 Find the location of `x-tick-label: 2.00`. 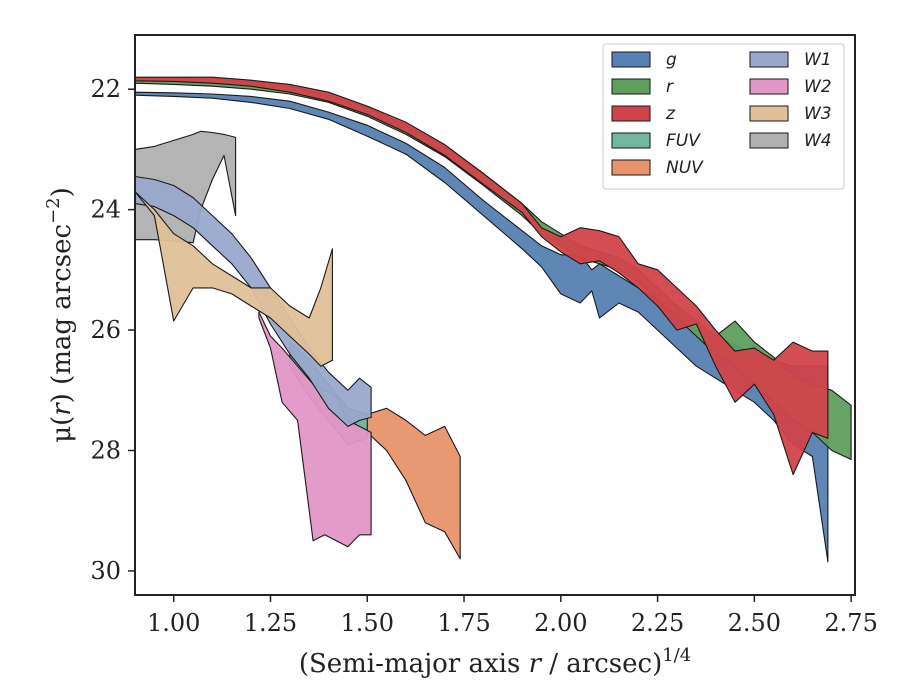

x-tick-label: 2.00 is located at coordinates (560, 623).